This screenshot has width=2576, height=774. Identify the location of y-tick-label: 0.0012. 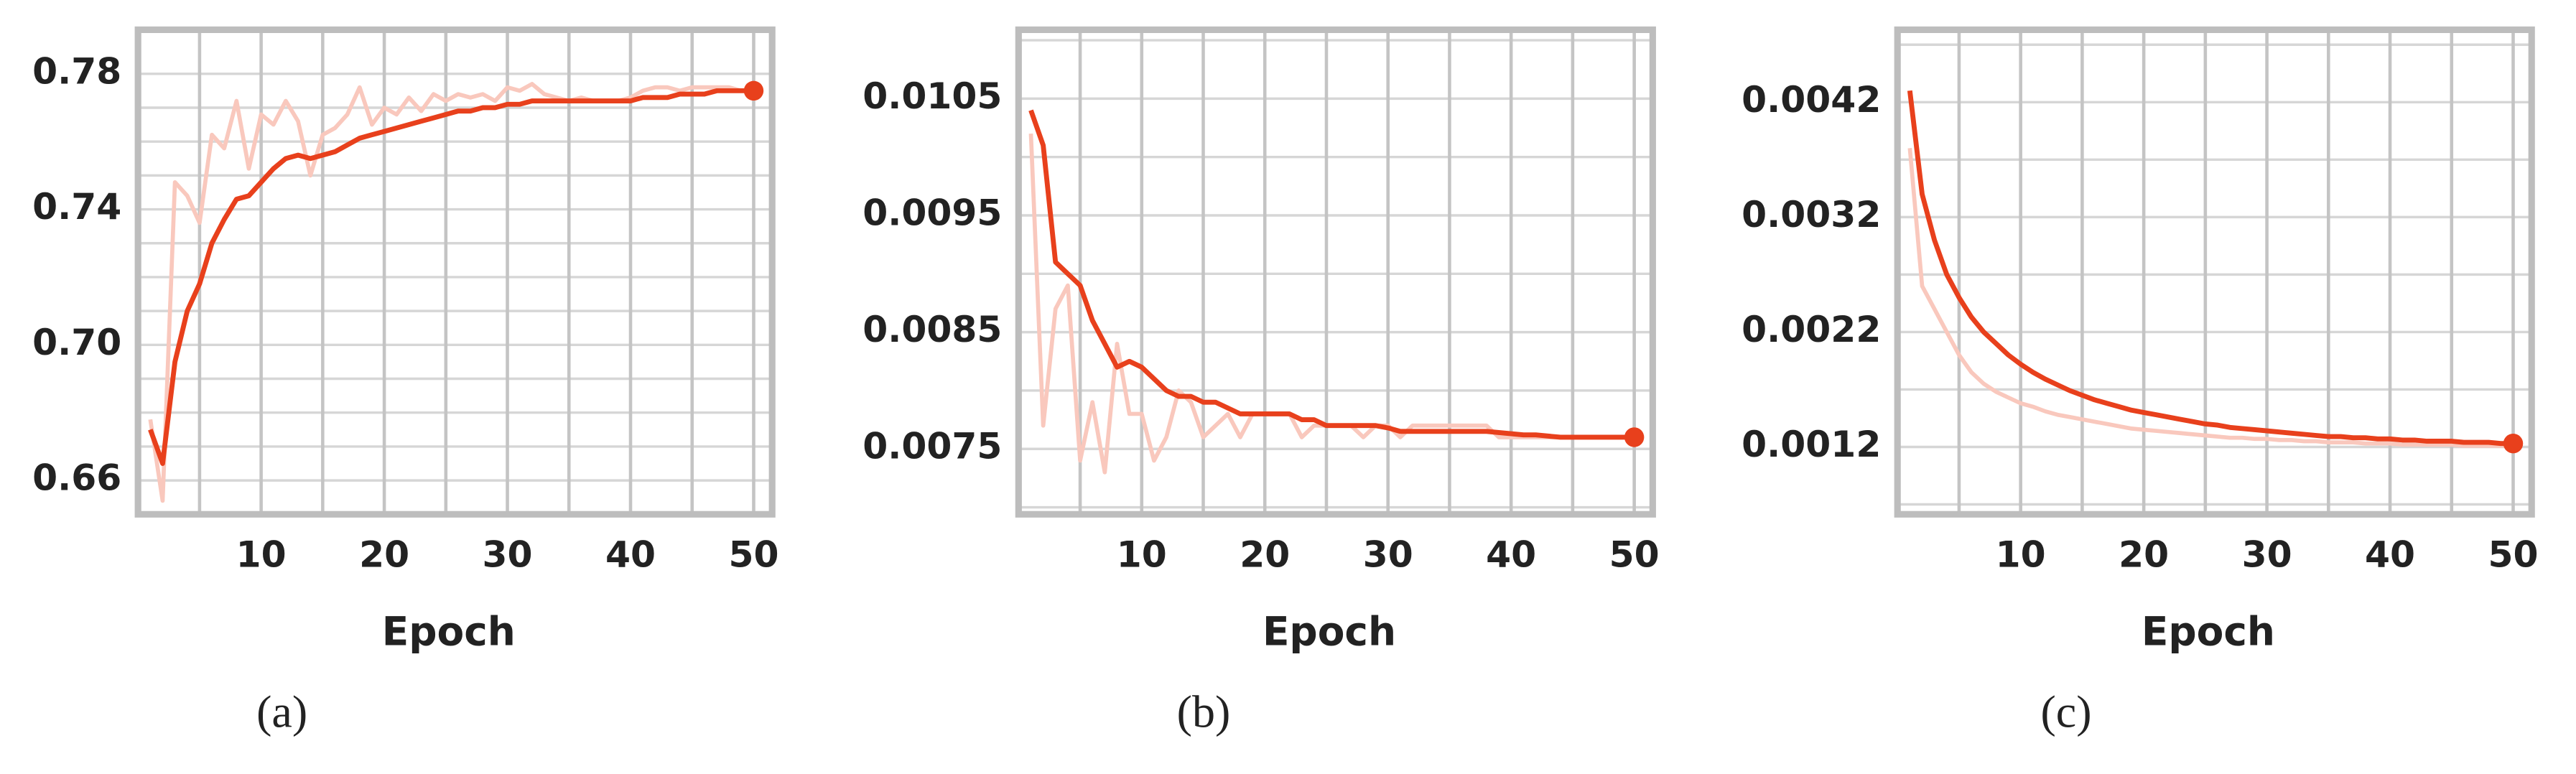
(1811, 444).